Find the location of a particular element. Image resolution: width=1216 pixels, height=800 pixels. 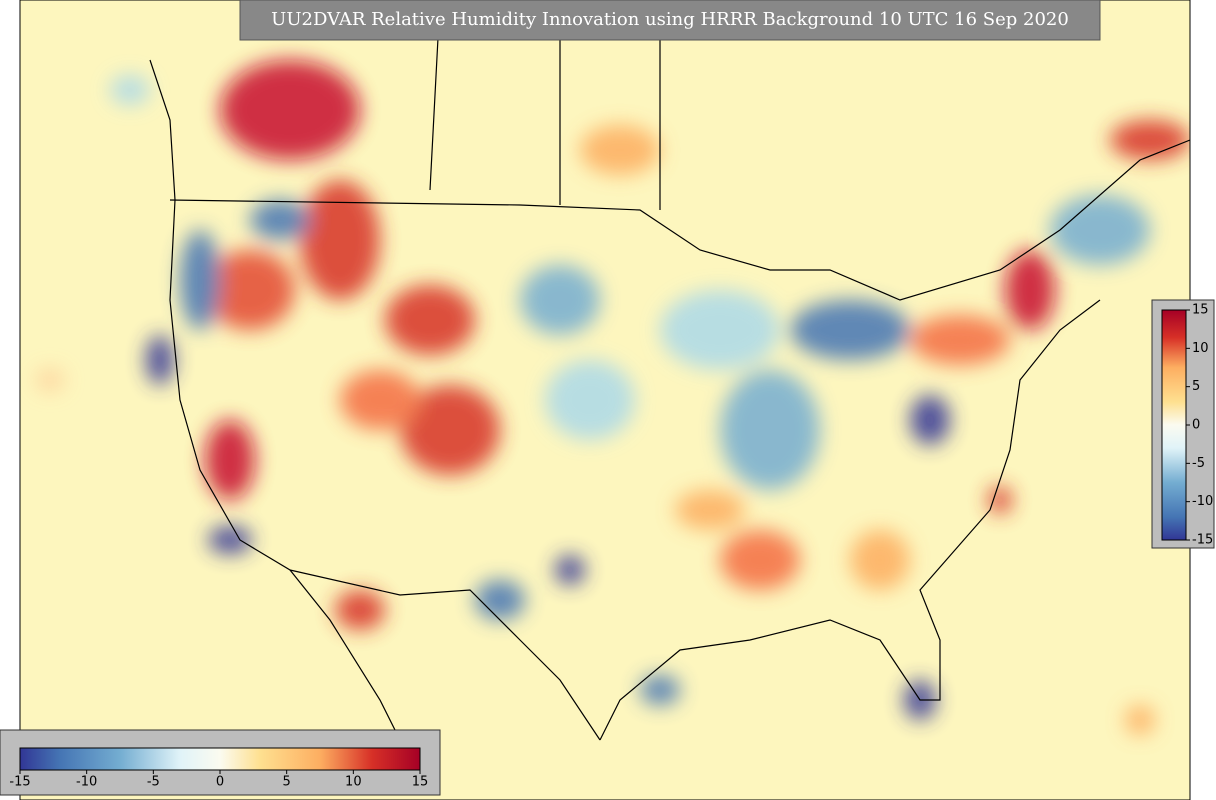

title-box is located at coordinates (670, 20).